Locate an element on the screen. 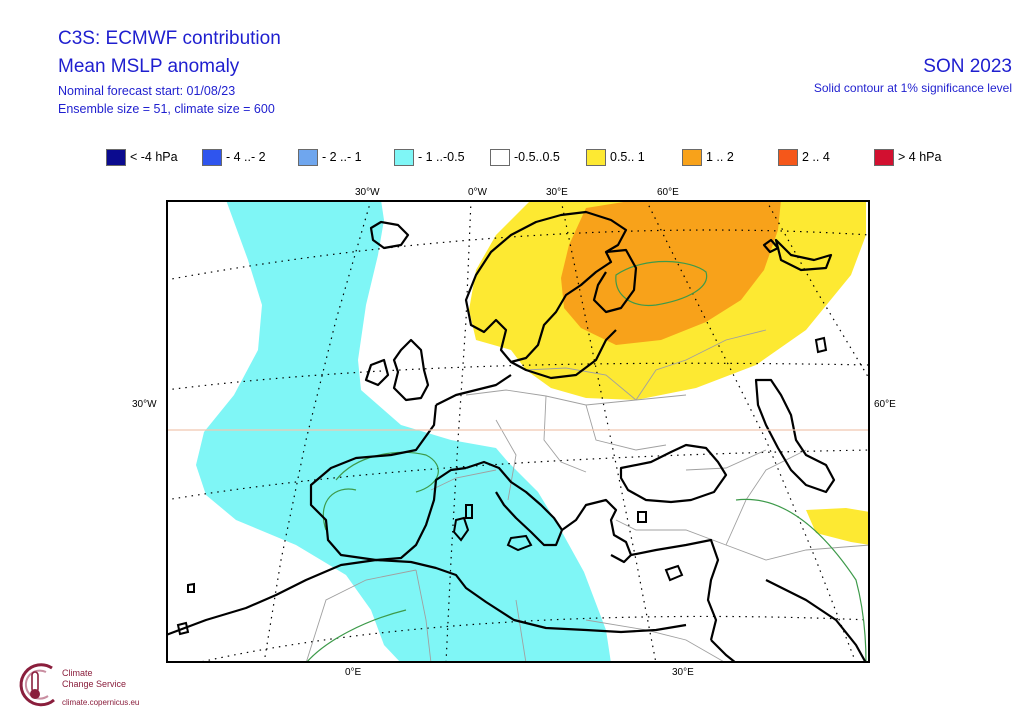 The height and width of the screenshot is (728, 1024). lon-label-30e-top: 30°E is located at coordinates (557, 192).